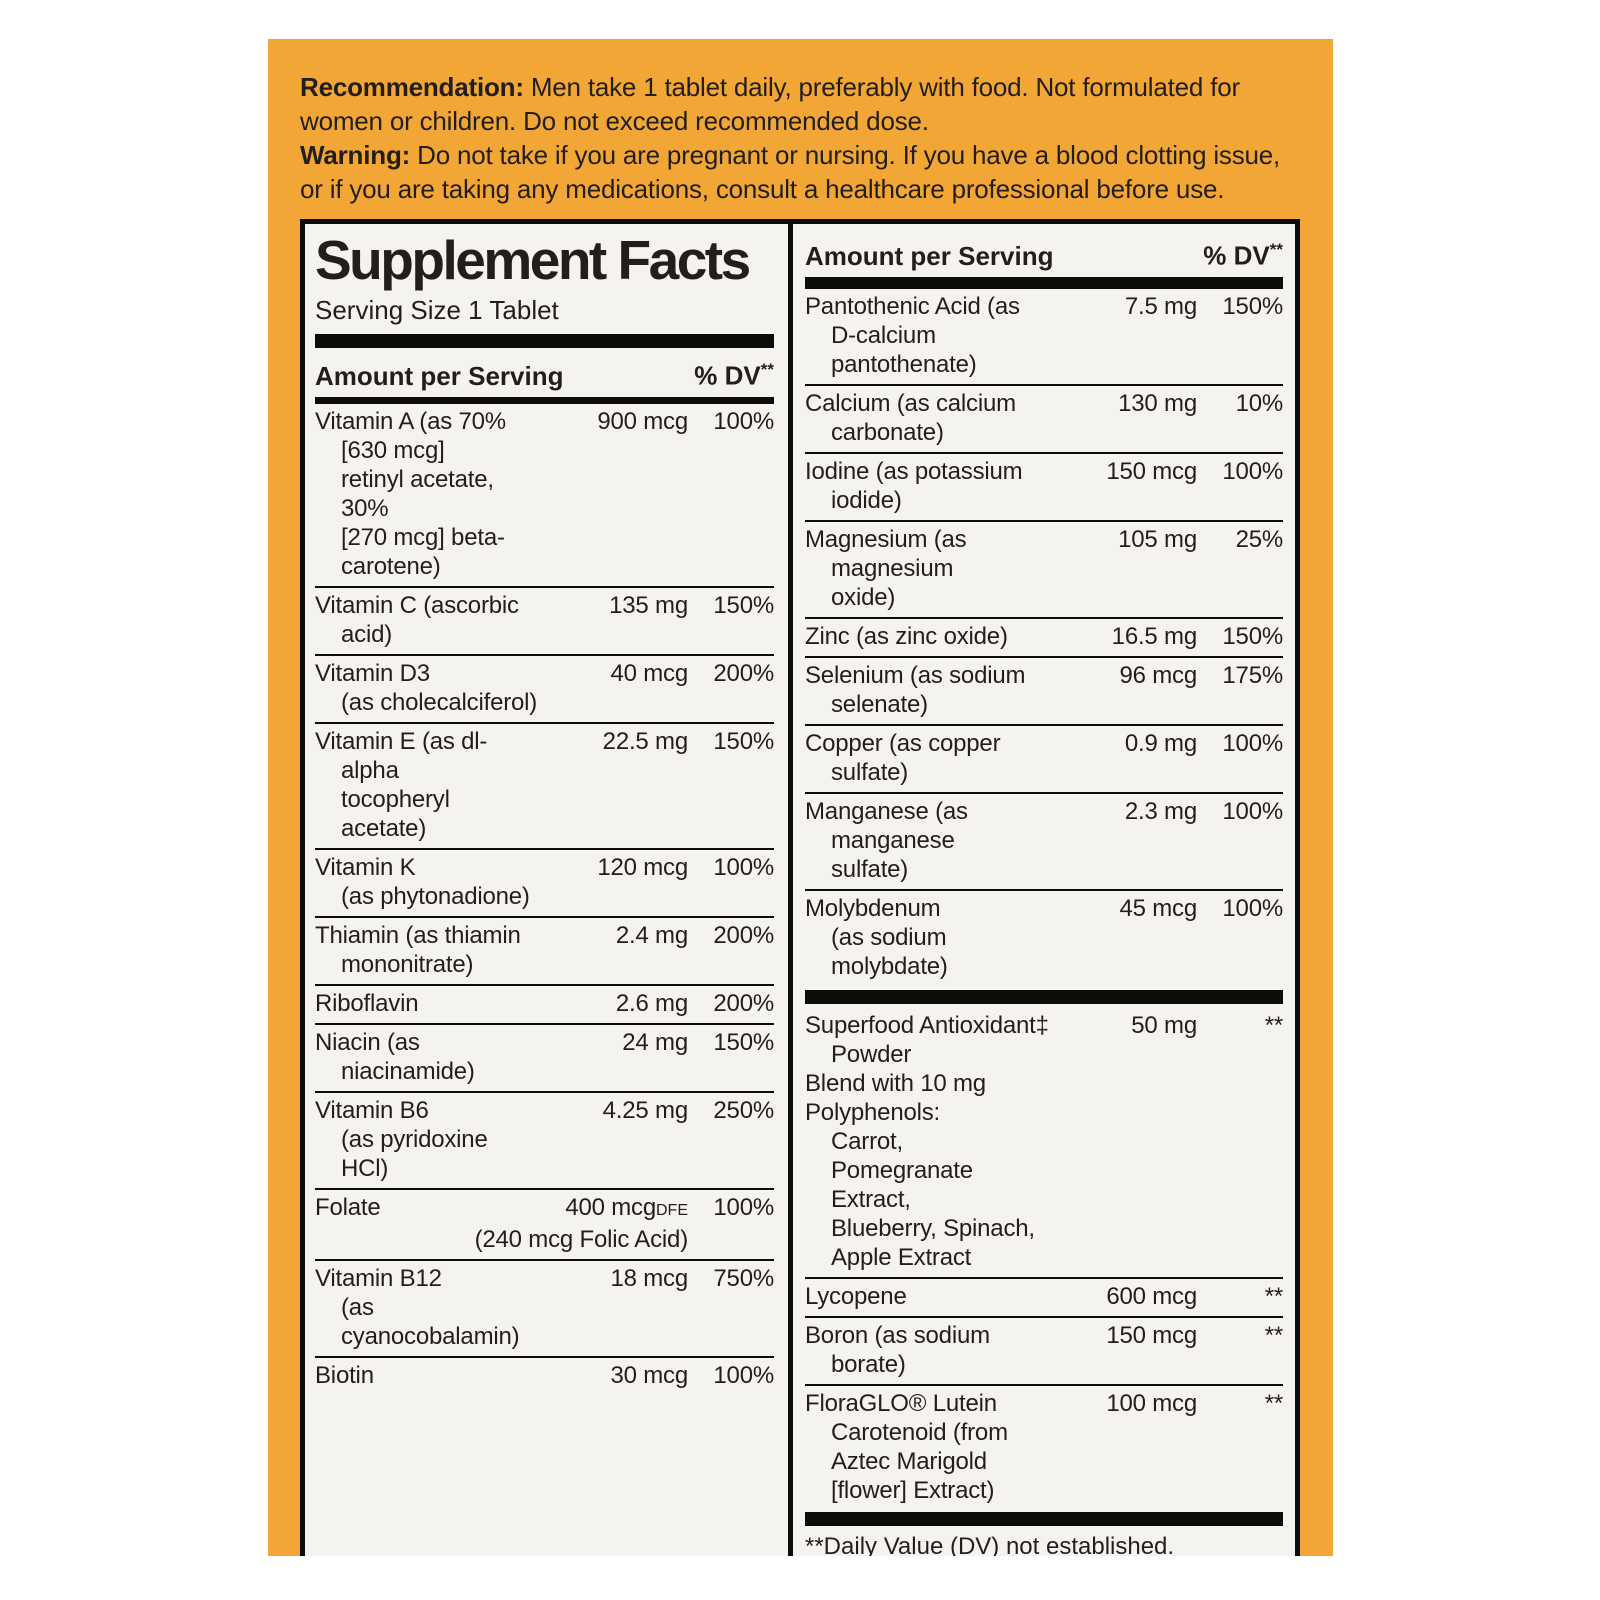  What do you see at coordinates (544, 884) in the screenshot?
I see `nutrient-row: Vitamin K (as phytonadione) 120 mcg 100%` at bounding box center [544, 884].